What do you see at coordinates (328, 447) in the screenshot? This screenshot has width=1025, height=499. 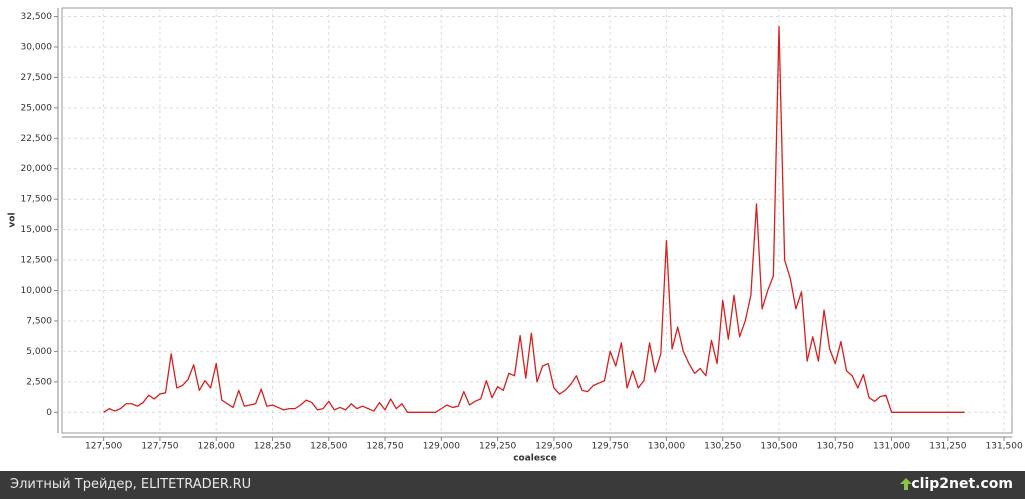 I see `x-tick-label: 128,500` at bounding box center [328, 447].